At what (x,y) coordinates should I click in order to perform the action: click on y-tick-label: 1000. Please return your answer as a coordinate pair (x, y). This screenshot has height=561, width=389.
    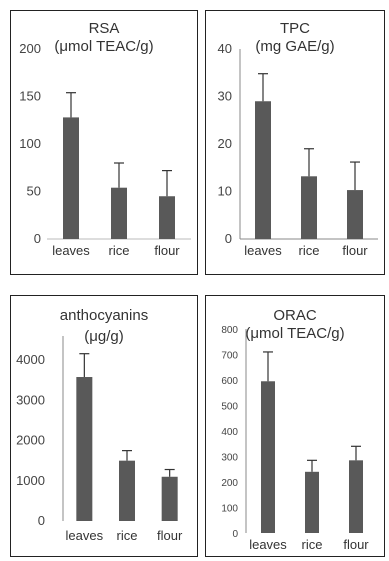
    Looking at the image, I should click on (30, 480).